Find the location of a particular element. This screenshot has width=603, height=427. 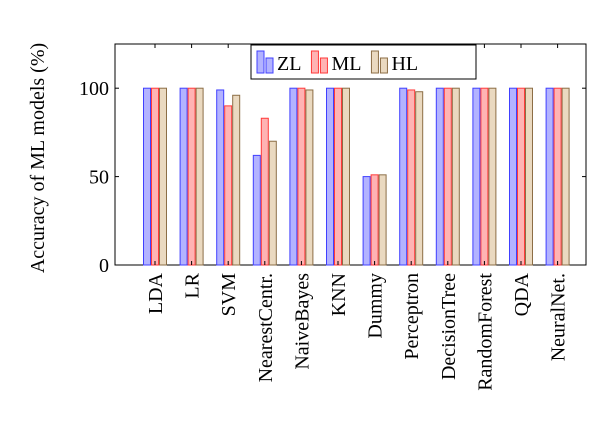

legend-label-hl: HL is located at coordinates (404, 64).